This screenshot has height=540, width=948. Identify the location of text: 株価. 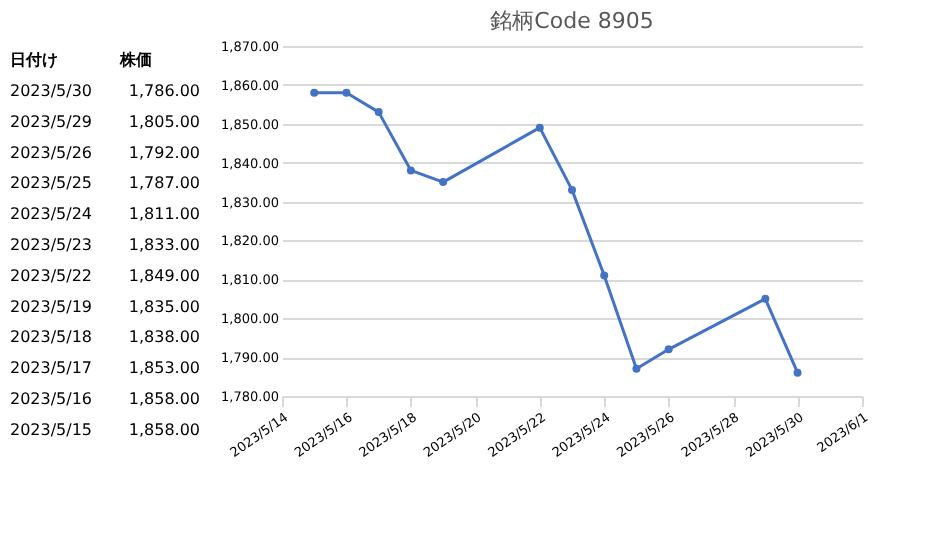
(135, 60).